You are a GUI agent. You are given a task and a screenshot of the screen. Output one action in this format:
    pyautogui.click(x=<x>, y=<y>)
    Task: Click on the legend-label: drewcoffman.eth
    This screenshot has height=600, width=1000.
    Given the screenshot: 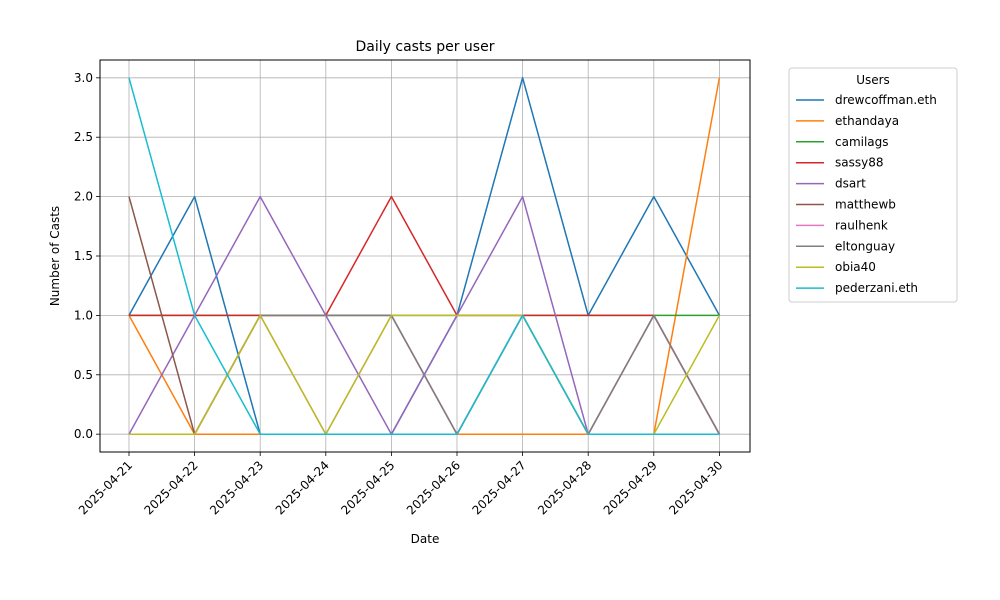 What is the action you would take?
    pyautogui.click(x=886, y=100)
    